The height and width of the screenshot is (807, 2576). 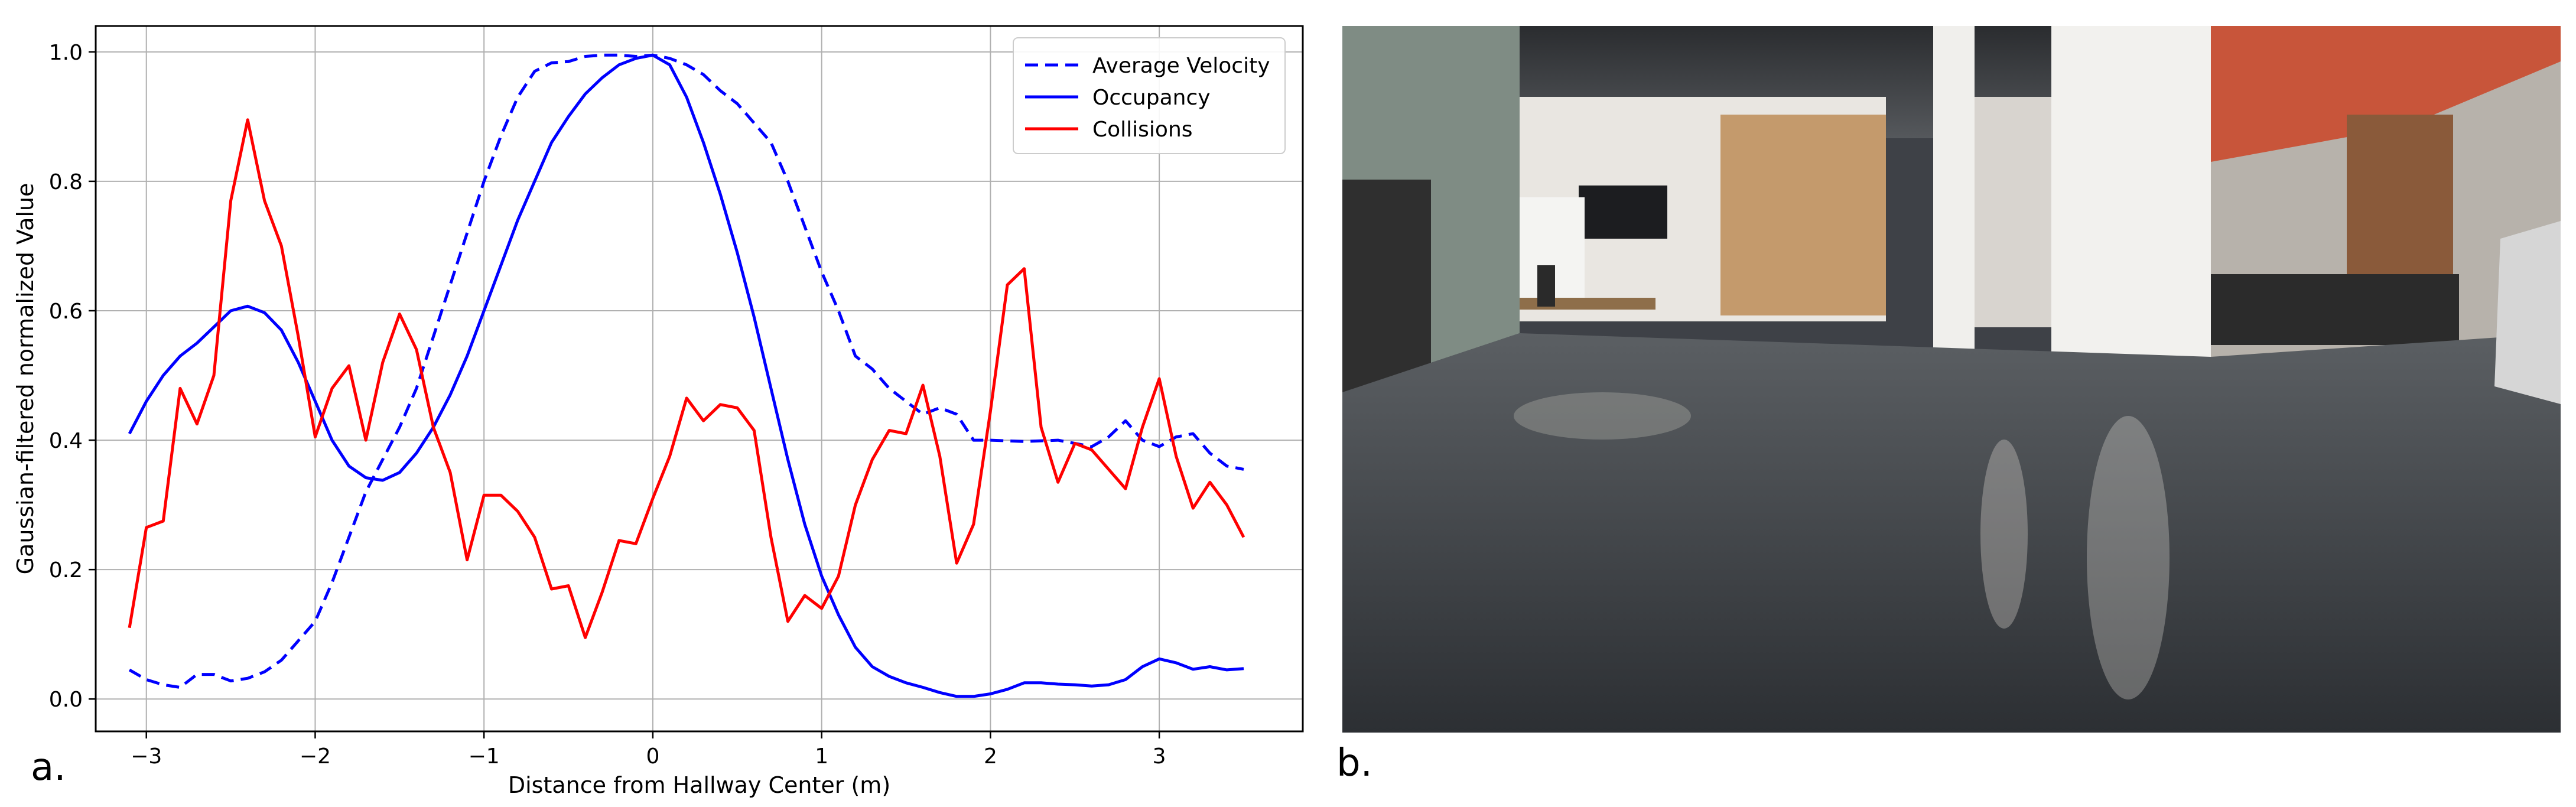 I want to click on y-tick-label: 0.4, so click(x=66, y=441).